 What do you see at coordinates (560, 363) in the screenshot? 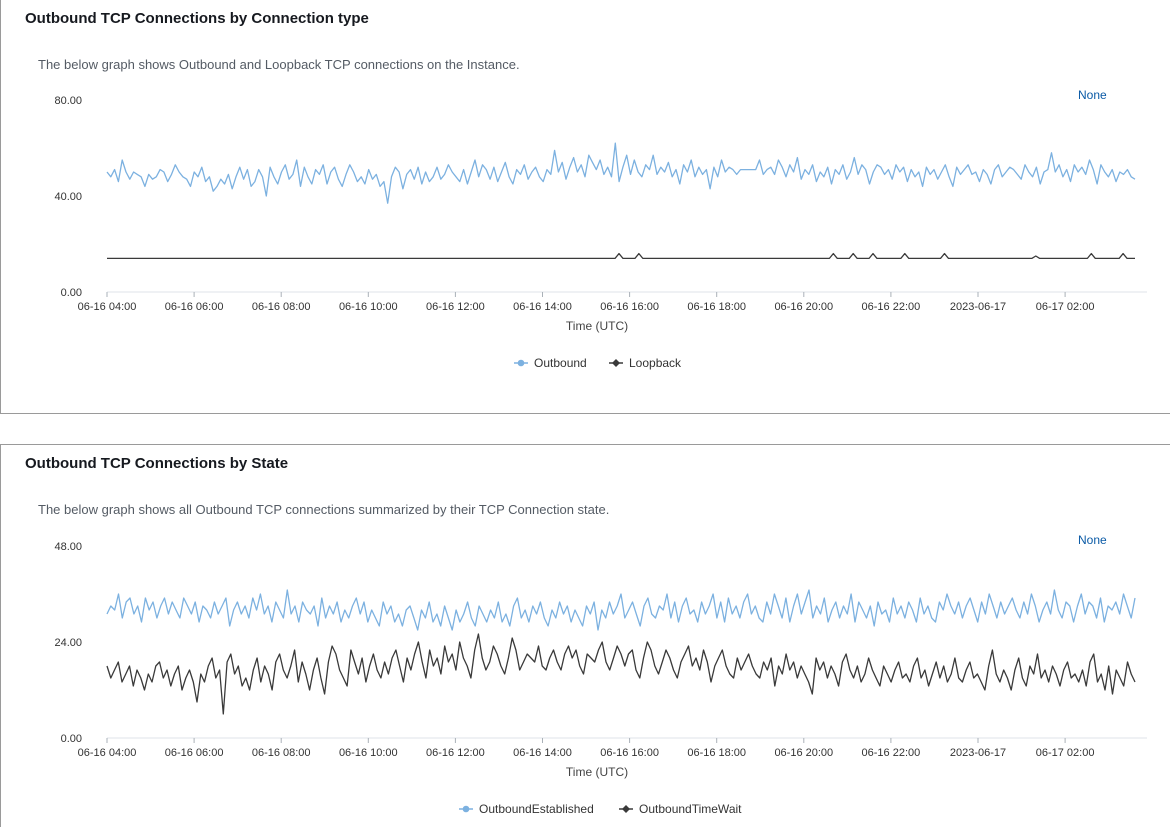
I see `legend-label: Outbound` at bounding box center [560, 363].